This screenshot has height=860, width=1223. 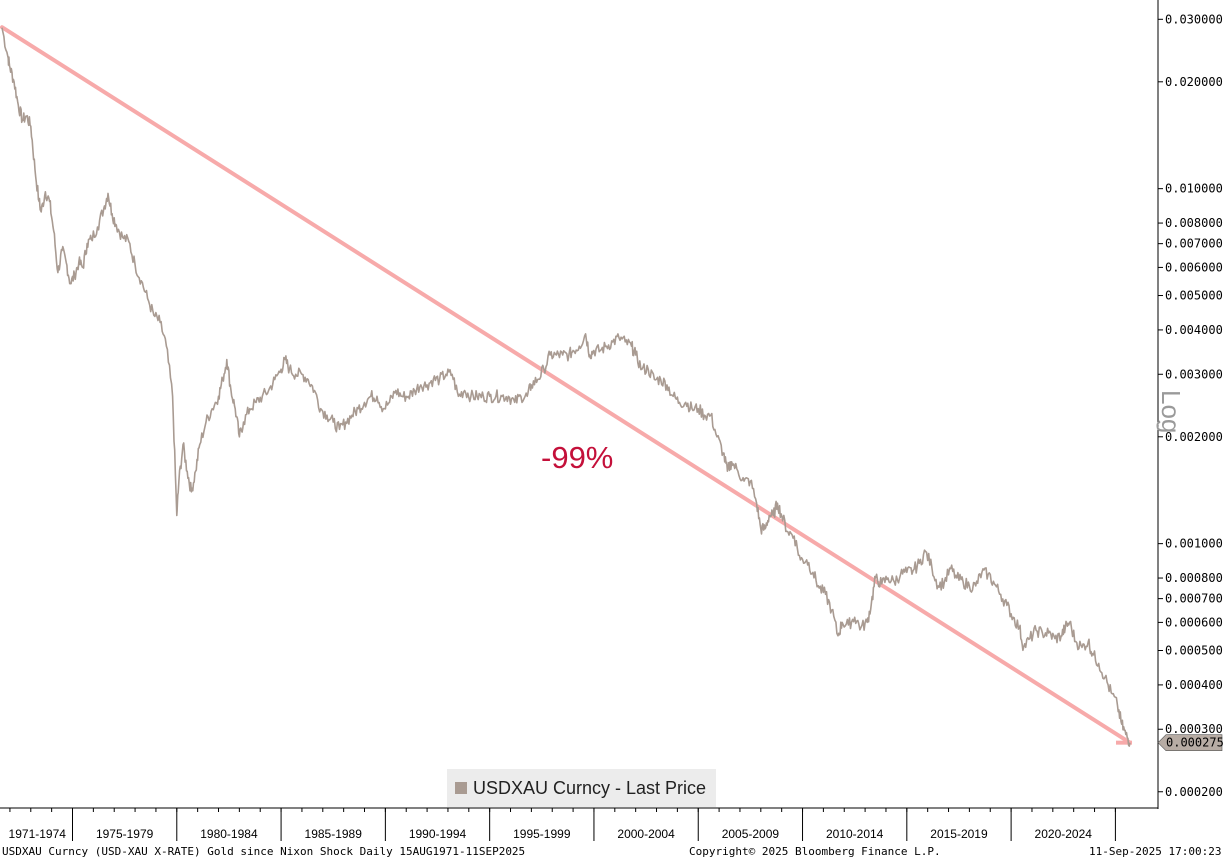 I want to click on x-tick-label: 1985-1989, so click(x=334, y=834).